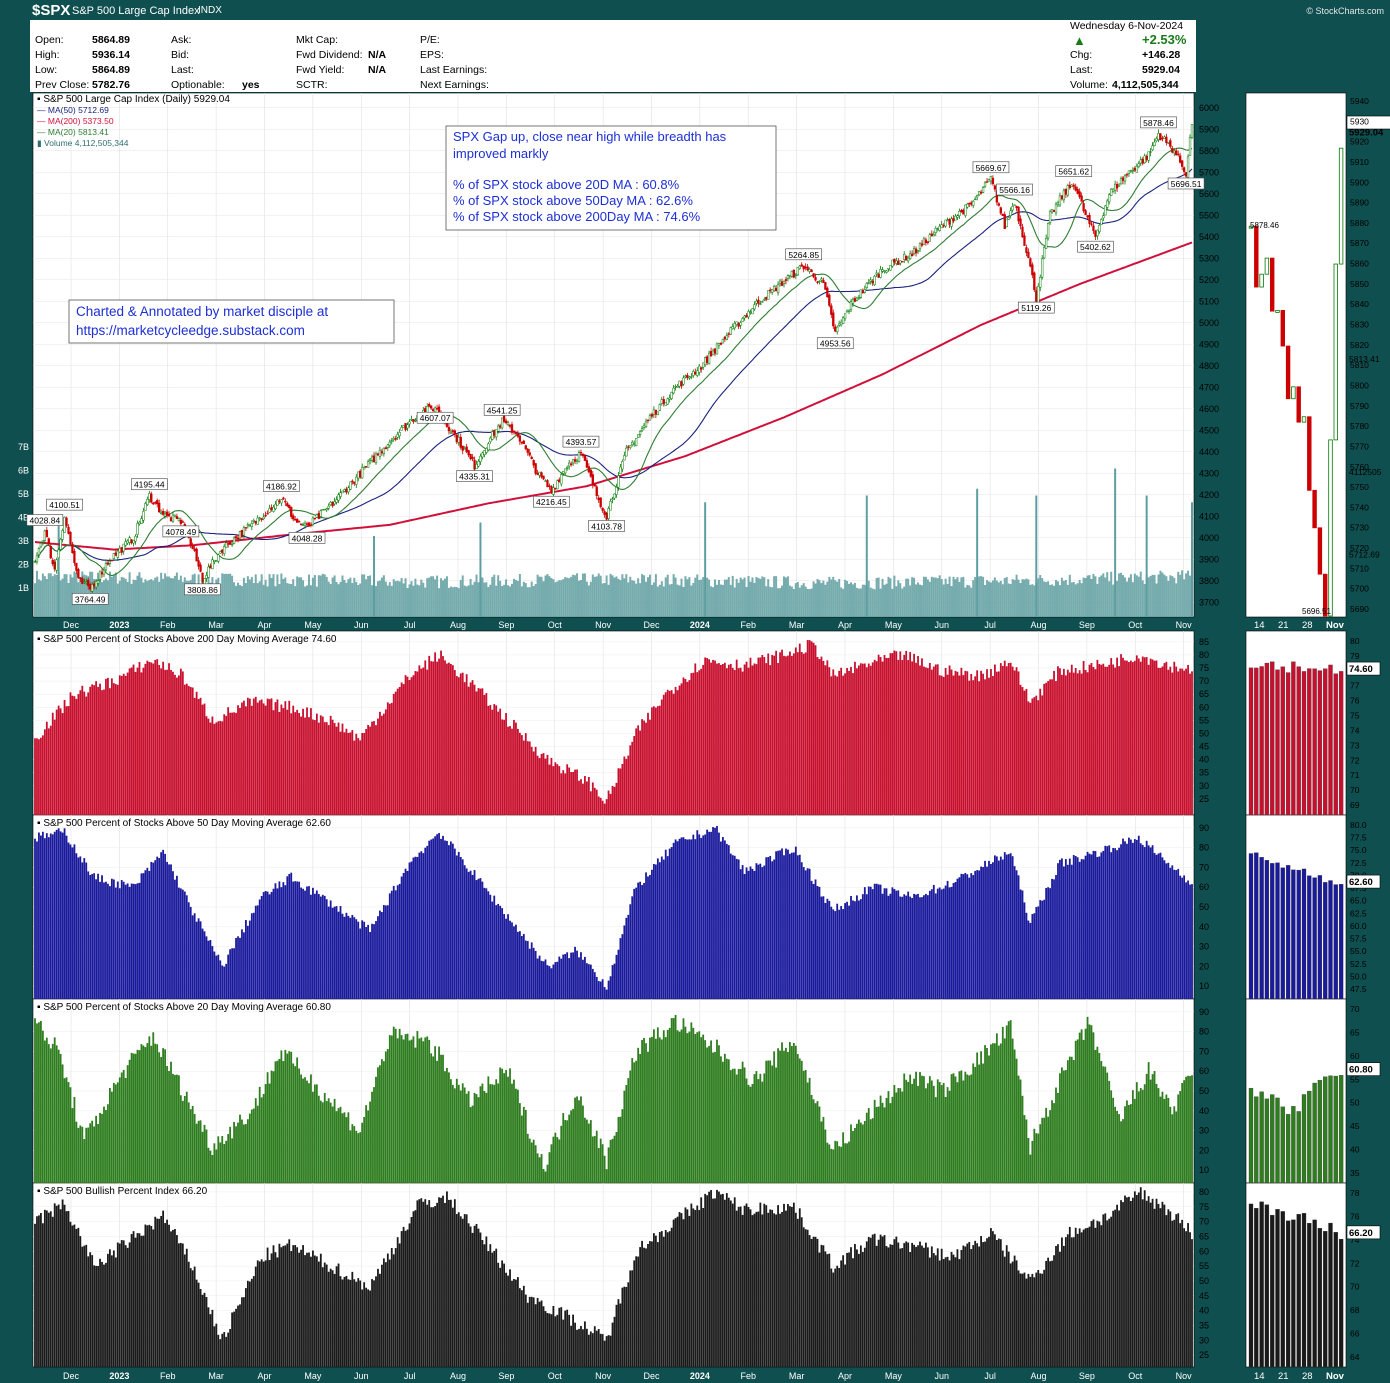  What do you see at coordinates (1204, 887) in the screenshot?
I see `breadth-tick-2-60: 60` at bounding box center [1204, 887].